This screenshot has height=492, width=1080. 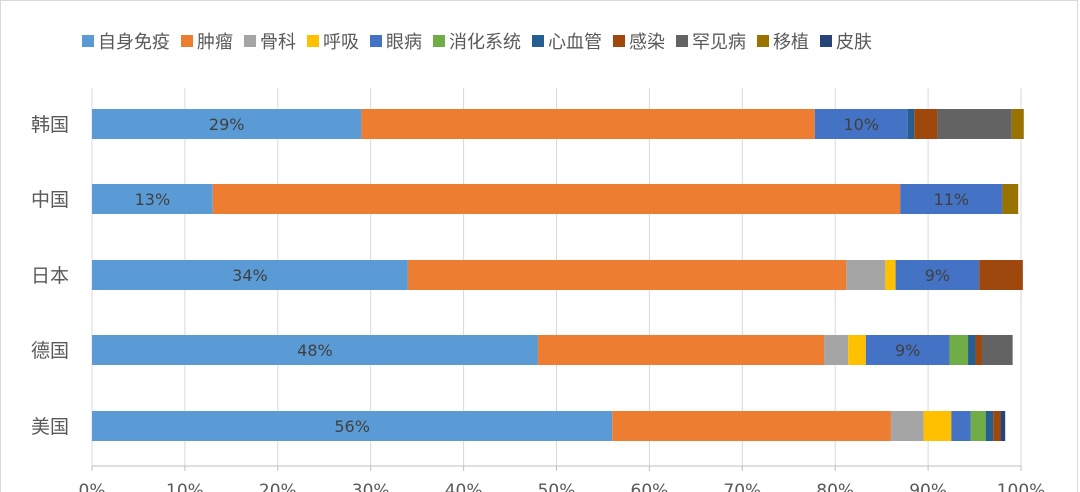 What do you see at coordinates (485, 42) in the screenshot?
I see `legend-label: 消化系统` at bounding box center [485, 42].